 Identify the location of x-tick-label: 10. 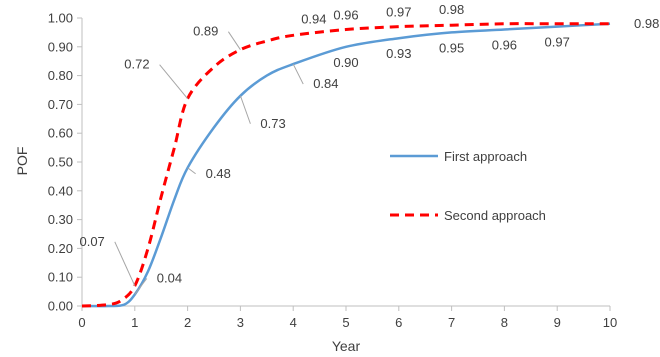
(610, 322).